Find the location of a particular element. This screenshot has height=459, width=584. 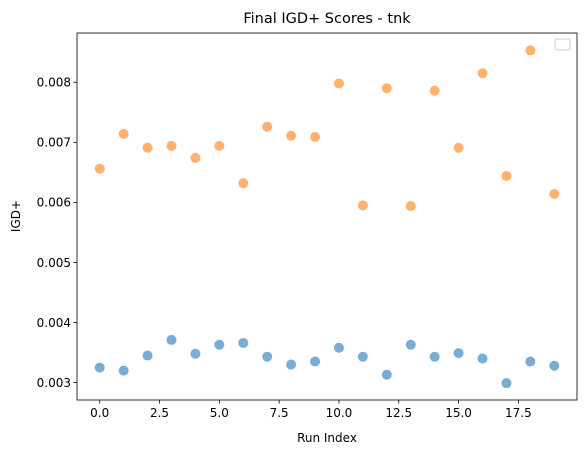

chart-title: Final IGD+ Scores - tnk is located at coordinates (327, 19).